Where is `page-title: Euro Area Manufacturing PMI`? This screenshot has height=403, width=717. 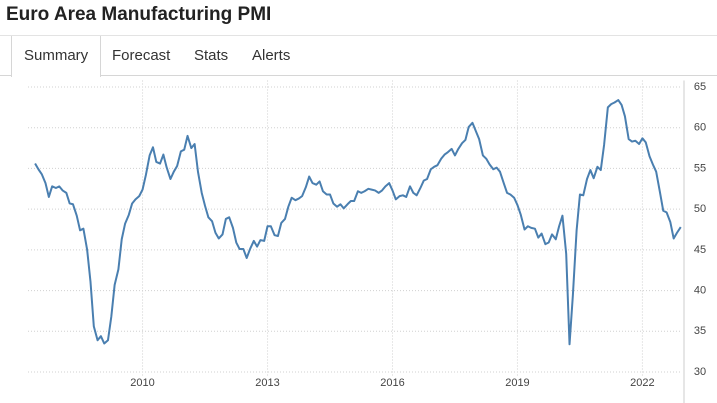 page-title: Euro Area Manufacturing PMI is located at coordinates (139, 14).